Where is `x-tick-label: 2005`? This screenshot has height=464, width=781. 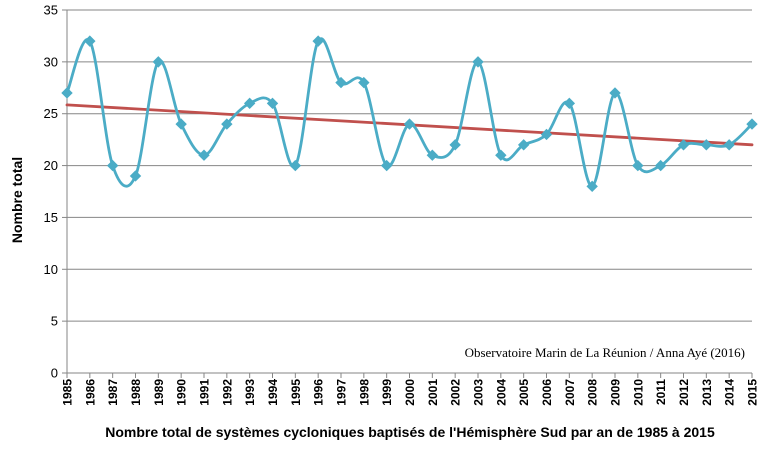 x-tick-label: 2005 is located at coordinates (524, 392).